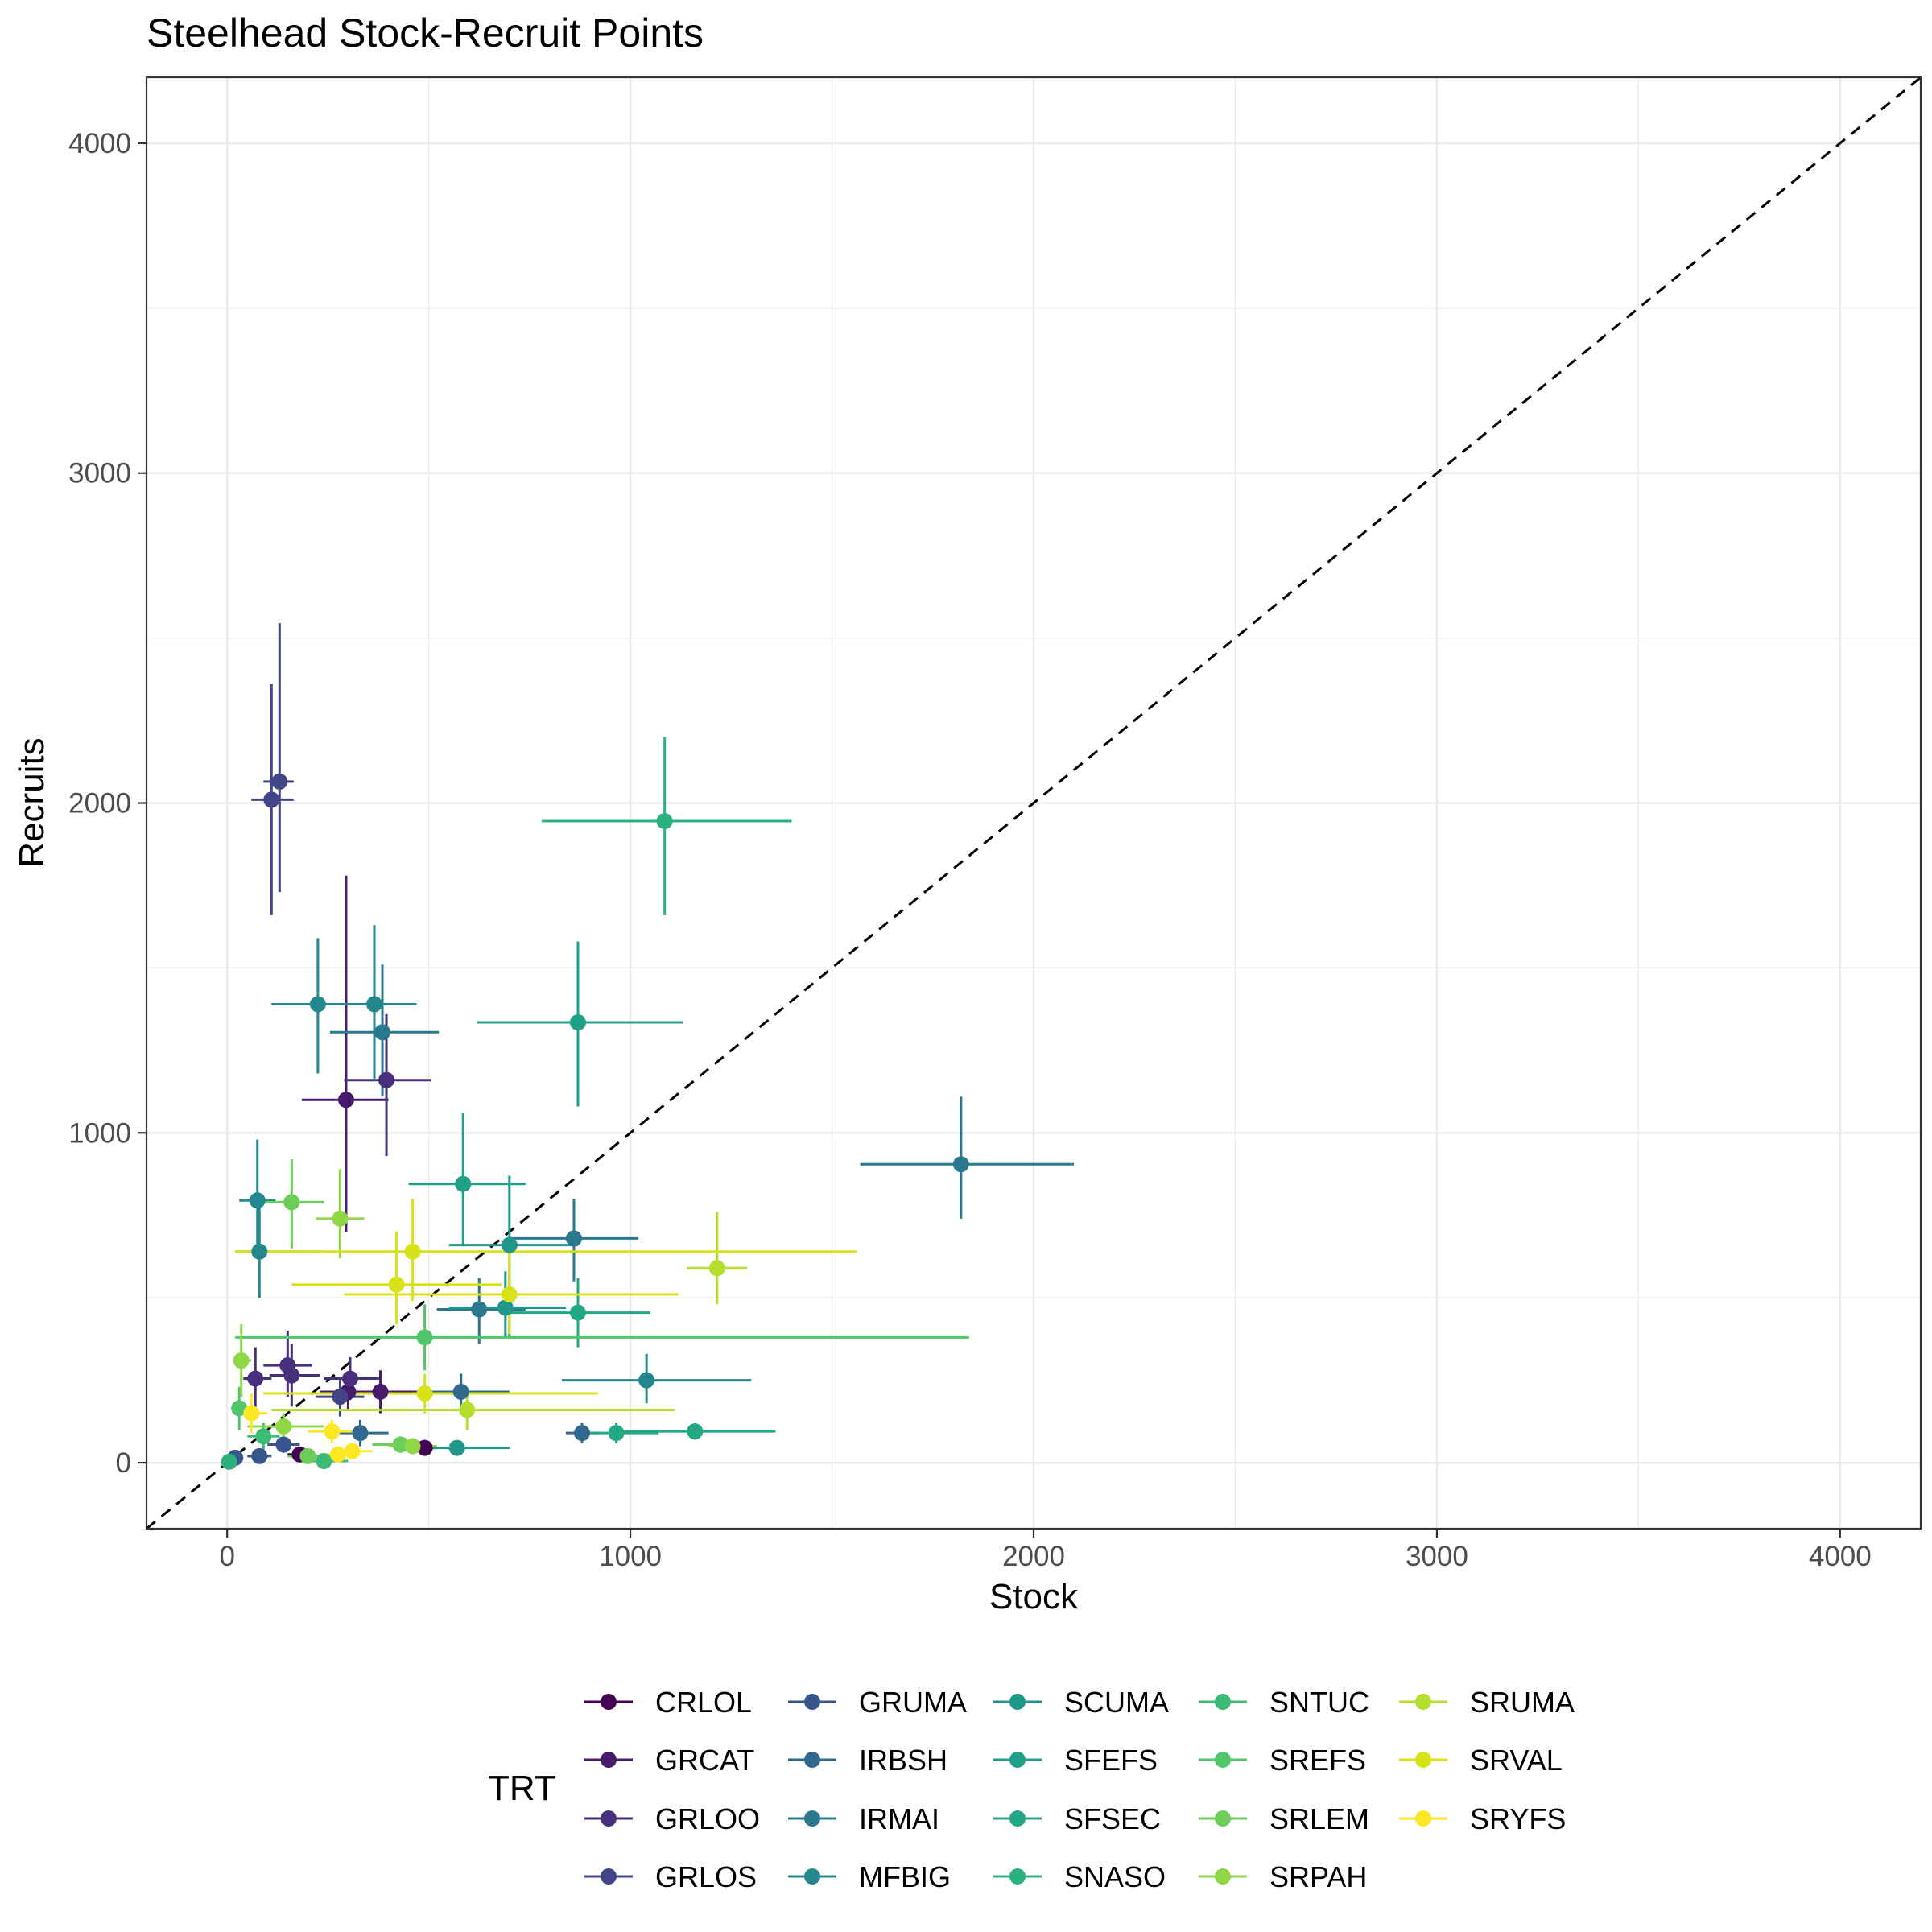 The width and height of the screenshot is (1932, 1932). What do you see at coordinates (1115, 1876) in the screenshot?
I see `legend-label: SNASO` at bounding box center [1115, 1876].